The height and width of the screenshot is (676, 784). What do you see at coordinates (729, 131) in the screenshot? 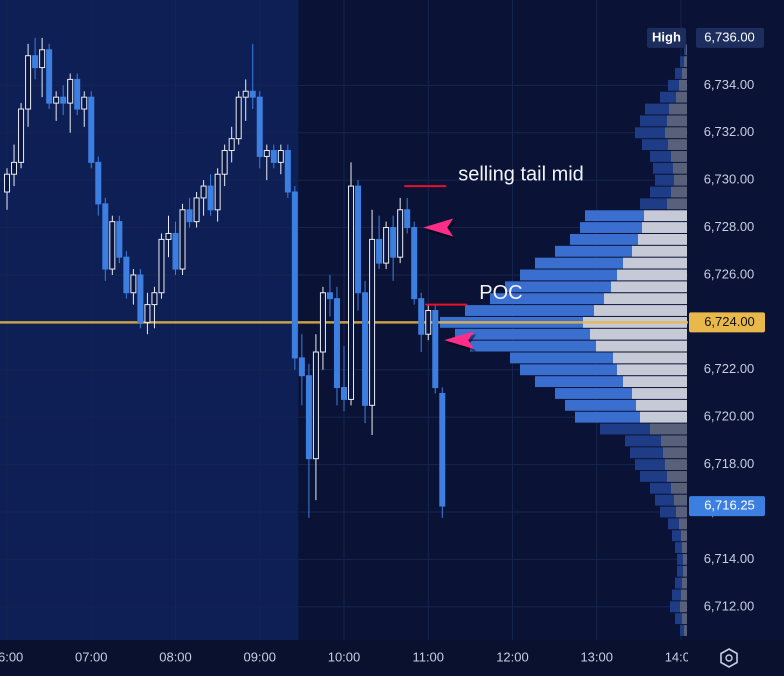
I see `y-tick-label: 6,732.00` at bounding box center [729, 131].